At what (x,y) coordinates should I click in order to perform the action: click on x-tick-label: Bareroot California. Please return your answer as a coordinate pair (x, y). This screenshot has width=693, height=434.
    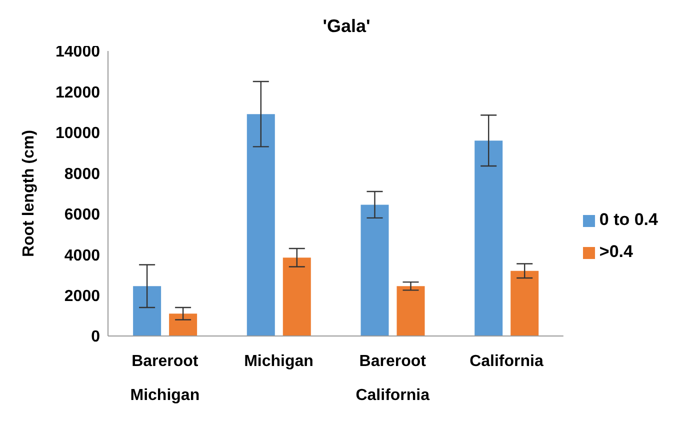
    Looking at the image, I should click on (393, 378).